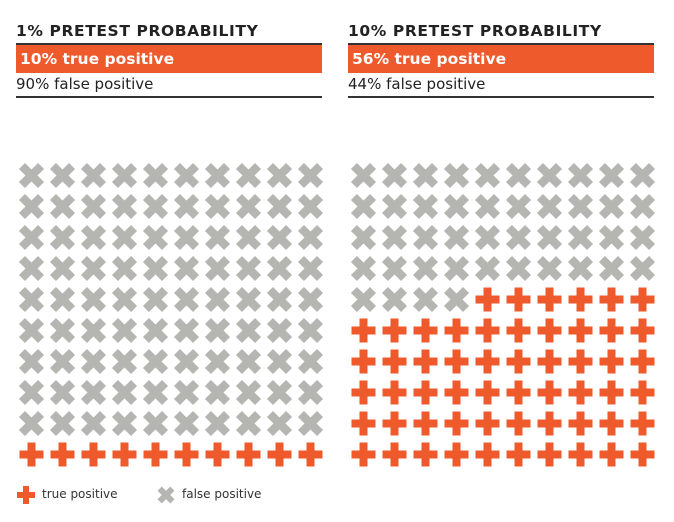 The image size is (674, 522). What do you see at coordinates (501, 59) in the screenshot?
I see `true-positive-label: 56% true positive` at bounding box center [501, 59].